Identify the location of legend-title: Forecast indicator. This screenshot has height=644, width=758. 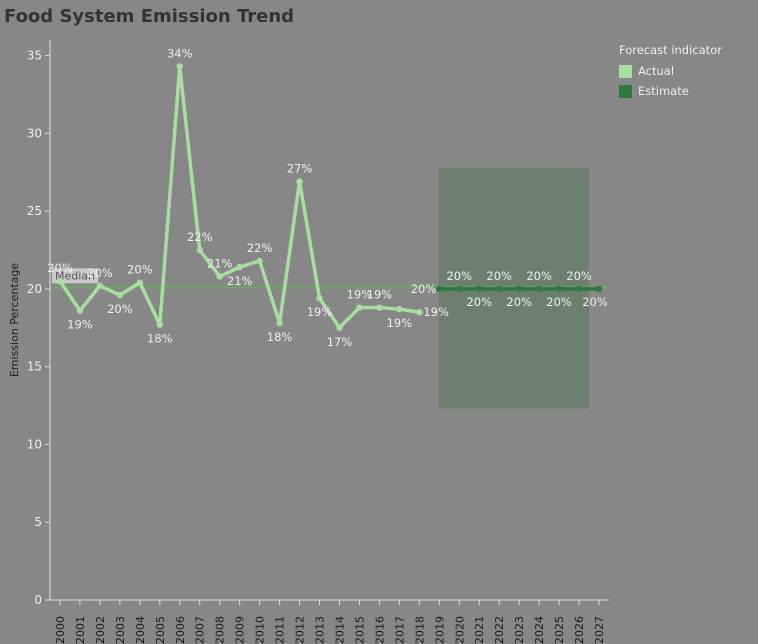
(670, 50).